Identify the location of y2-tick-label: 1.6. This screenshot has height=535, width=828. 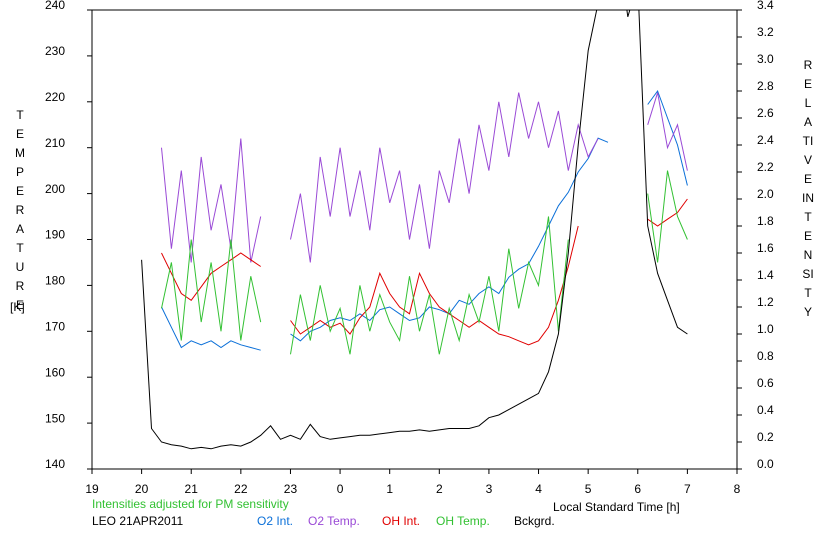
(765, 248).